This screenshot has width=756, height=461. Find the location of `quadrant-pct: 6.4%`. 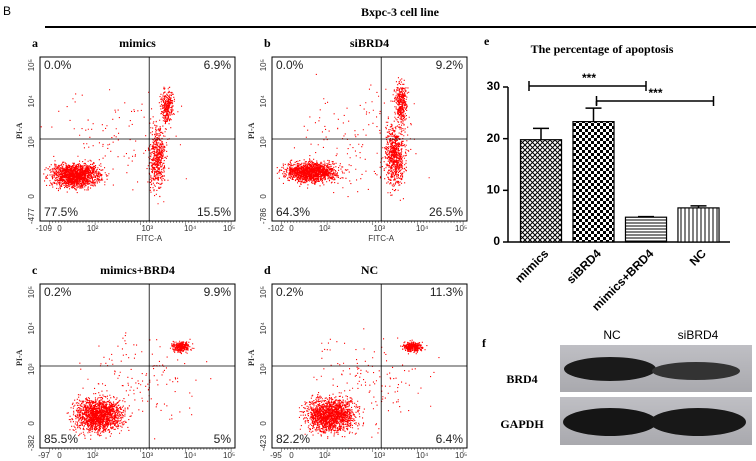

quadrant-pct: 6.4% is located at coordinates (450, 439).